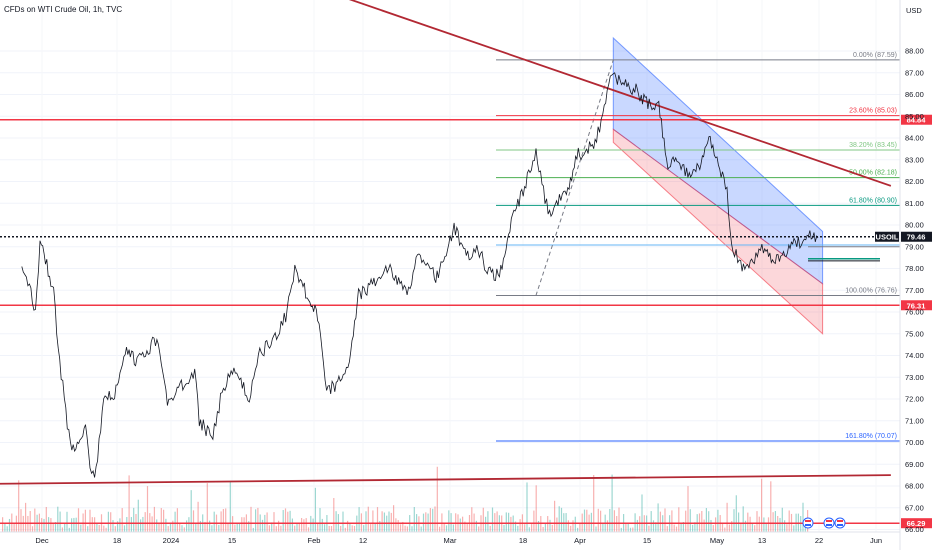 The image size is (932, 550). What do you see at coordinates (914, 420) in the screenshot?
I see `y-tick-label: 71.00` at bounding box center [914, 420].